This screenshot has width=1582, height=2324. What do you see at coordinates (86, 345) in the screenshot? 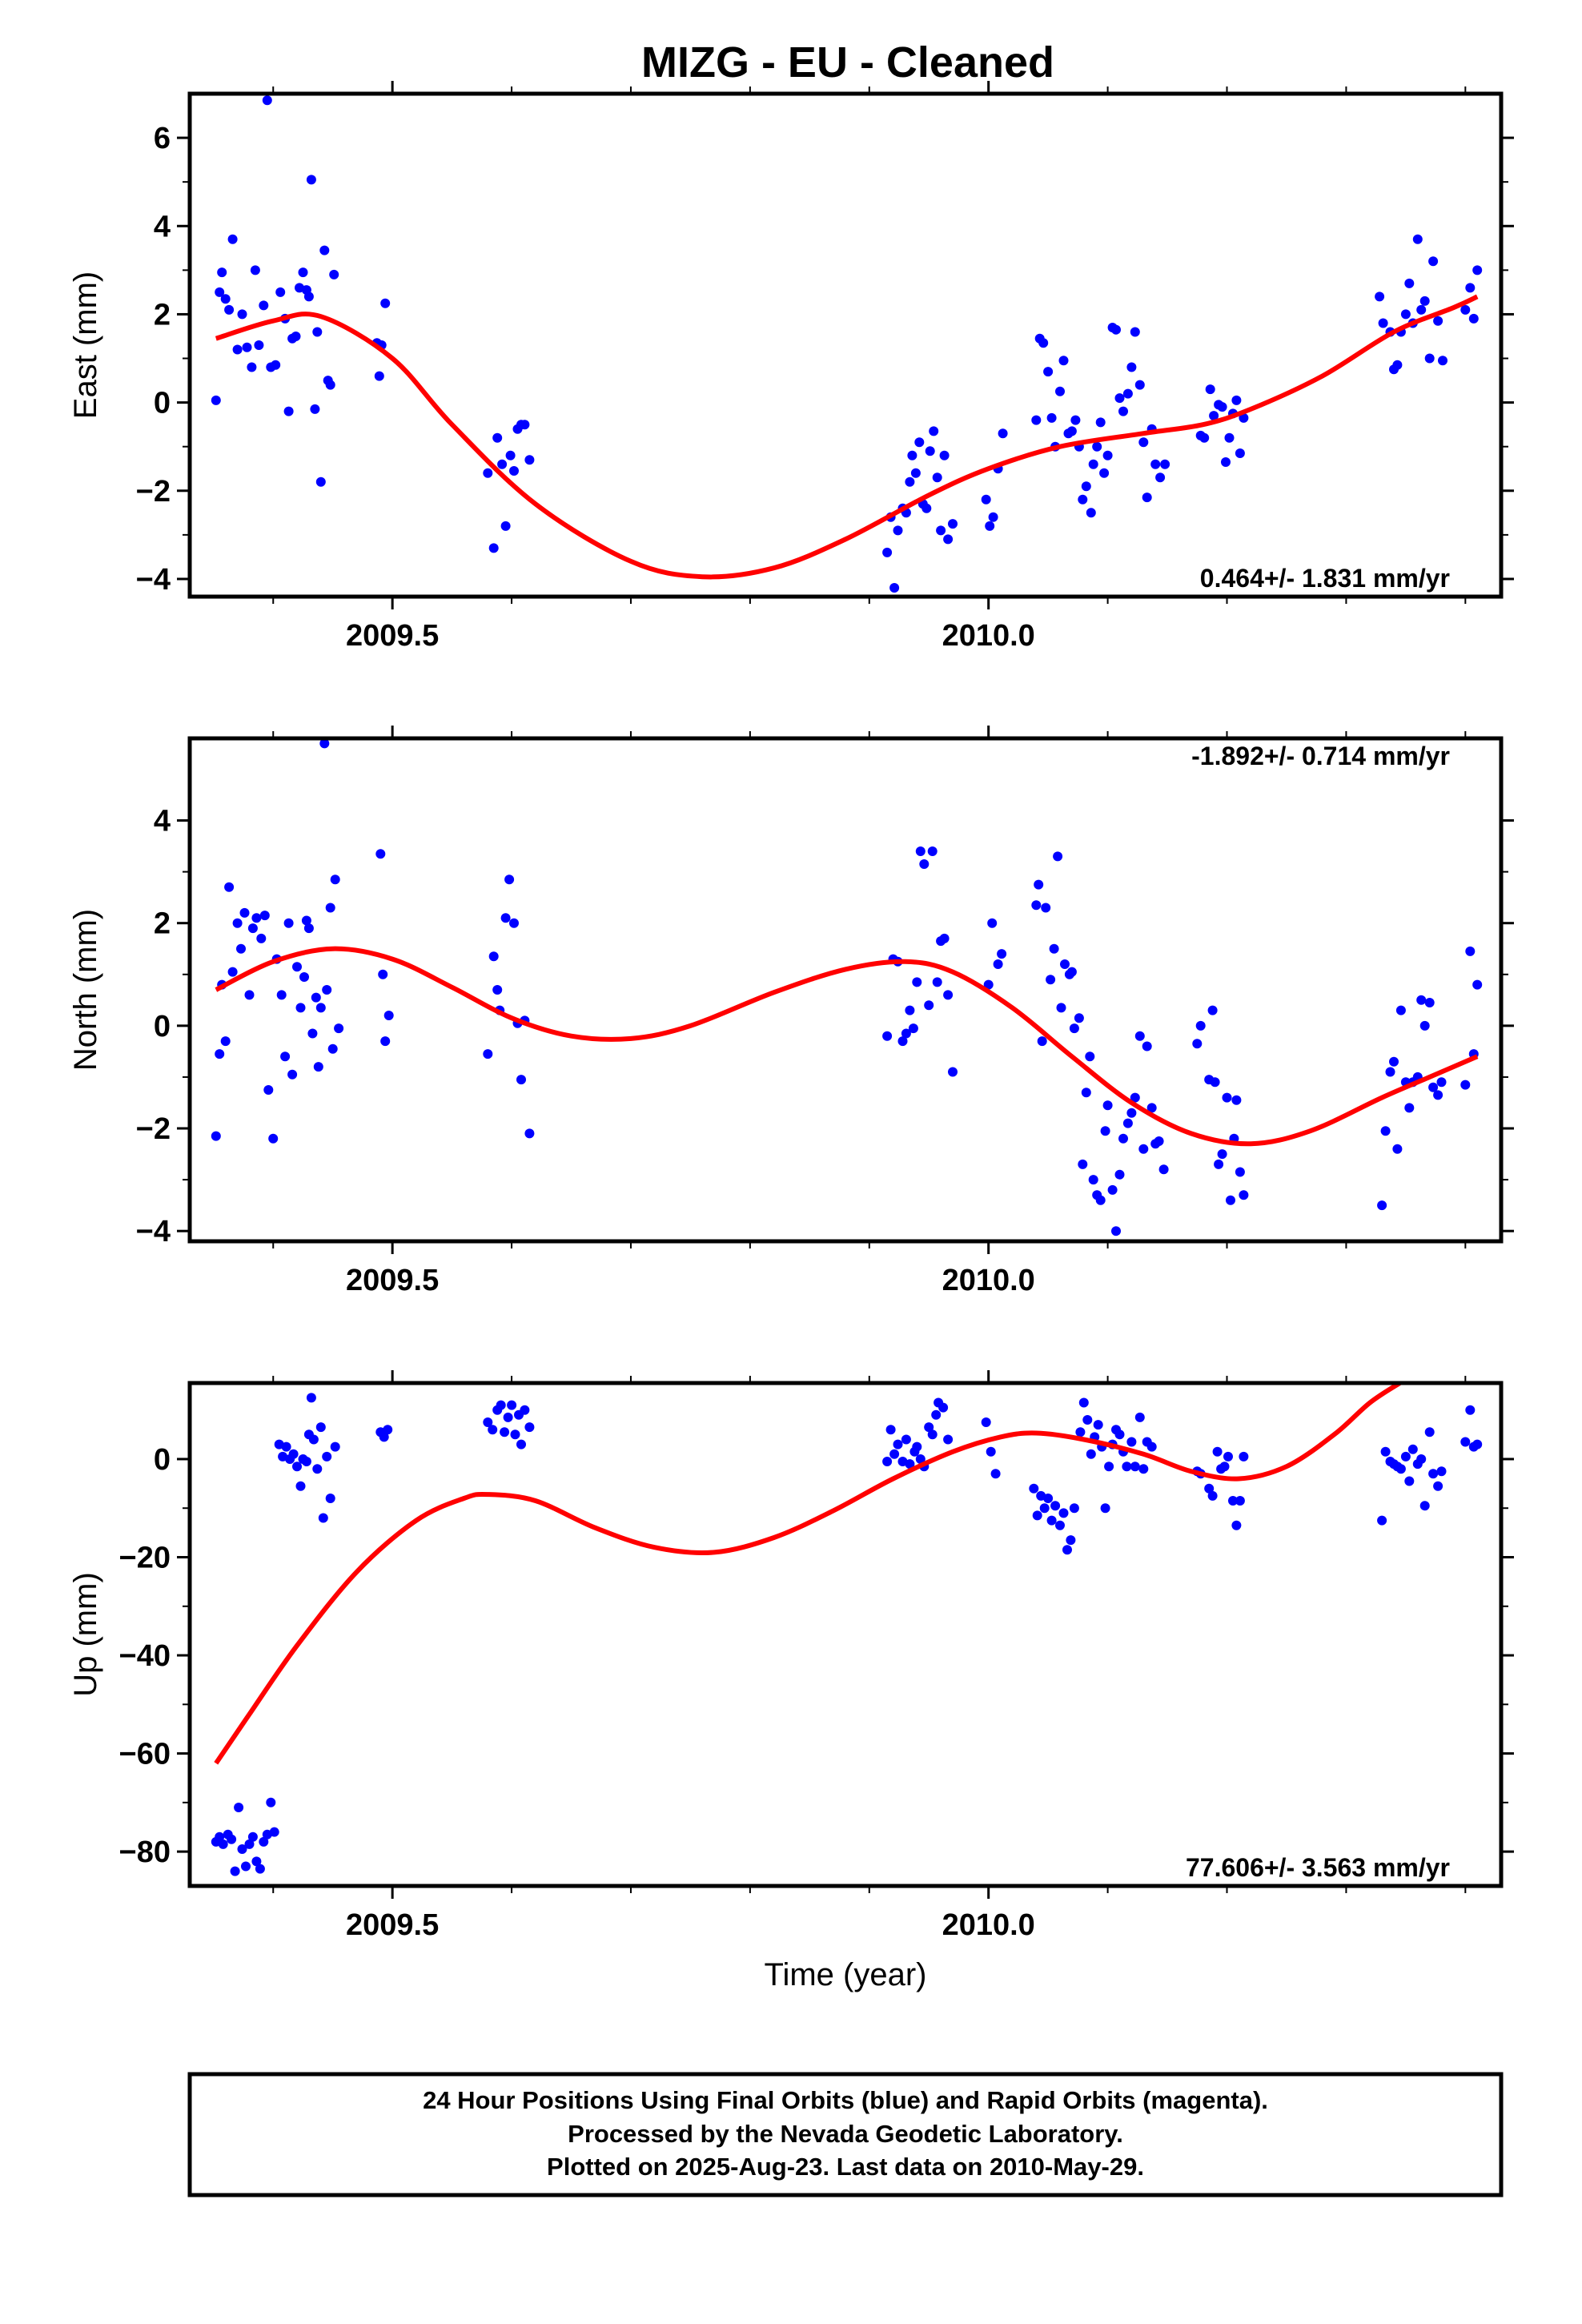
I see `east-y-axis-label: East (mm)` at bounding box center [86, 345].